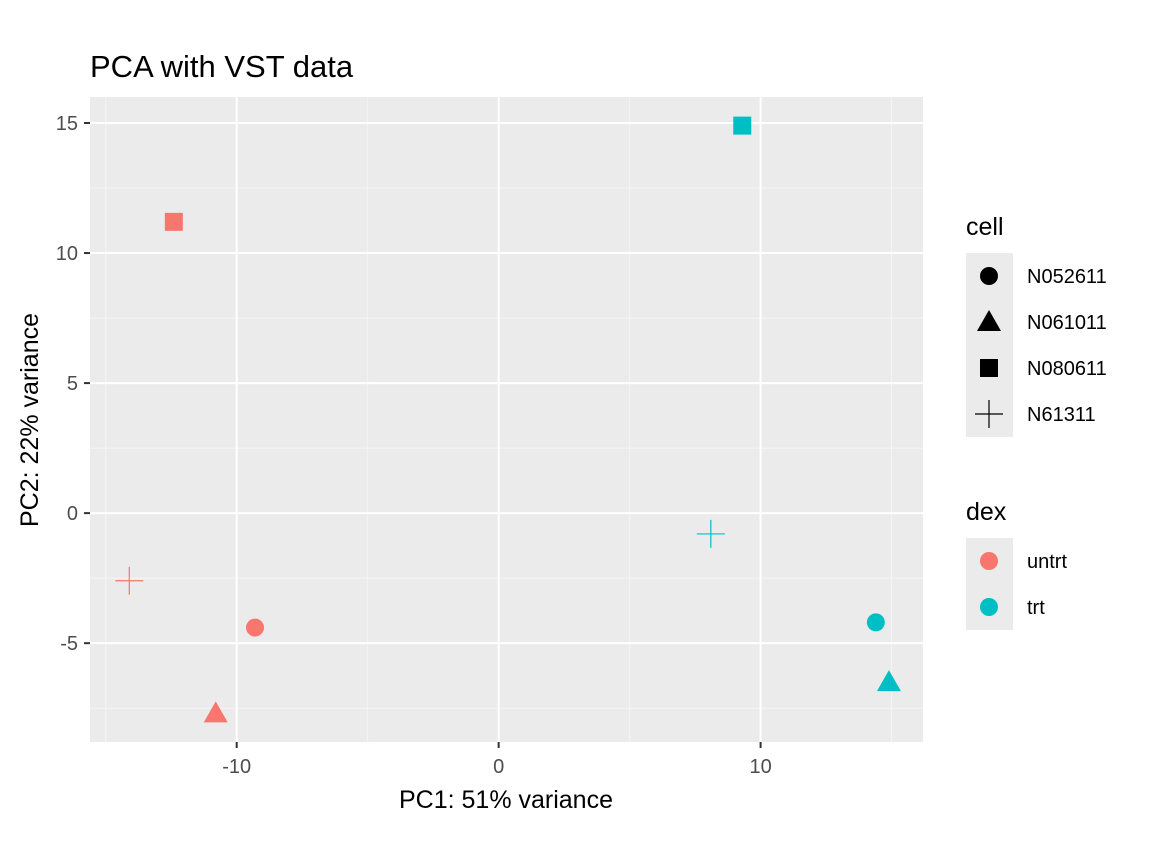  Describe the element at coordinates (989, 320) in the screenshot. I see `legend-key-triangle` at that location.